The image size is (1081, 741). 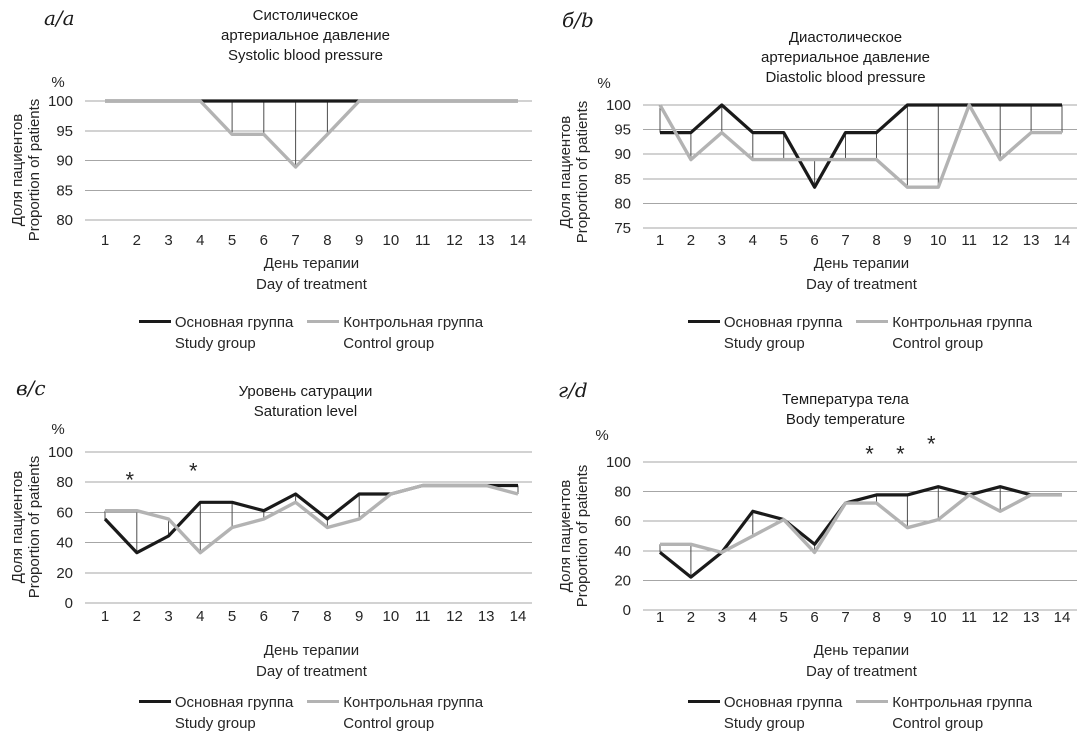 I want to click on chart-title-temperature: Температура тела Body temperature, so click(x=845, y=409).